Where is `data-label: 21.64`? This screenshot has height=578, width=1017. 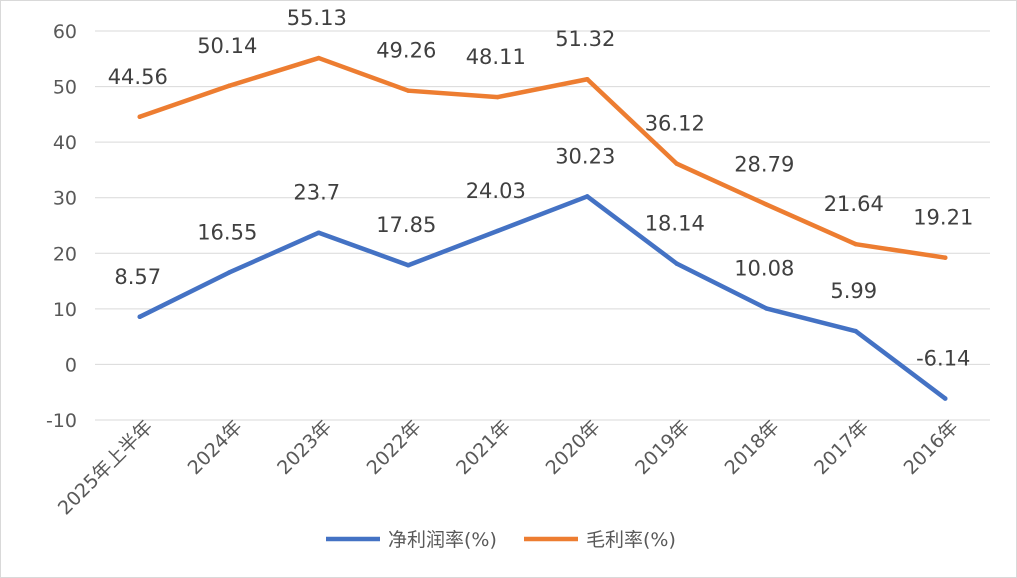 data-label: 21.64 is located at coordinates (854, 204).